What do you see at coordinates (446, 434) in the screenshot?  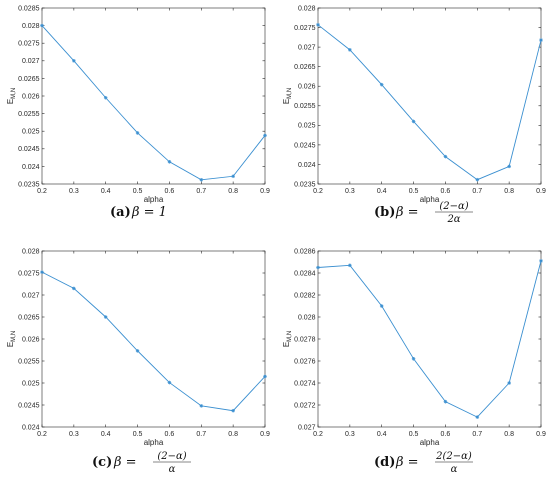 I see `x-tick-label: 0.6` at bounding box center [446, 434].